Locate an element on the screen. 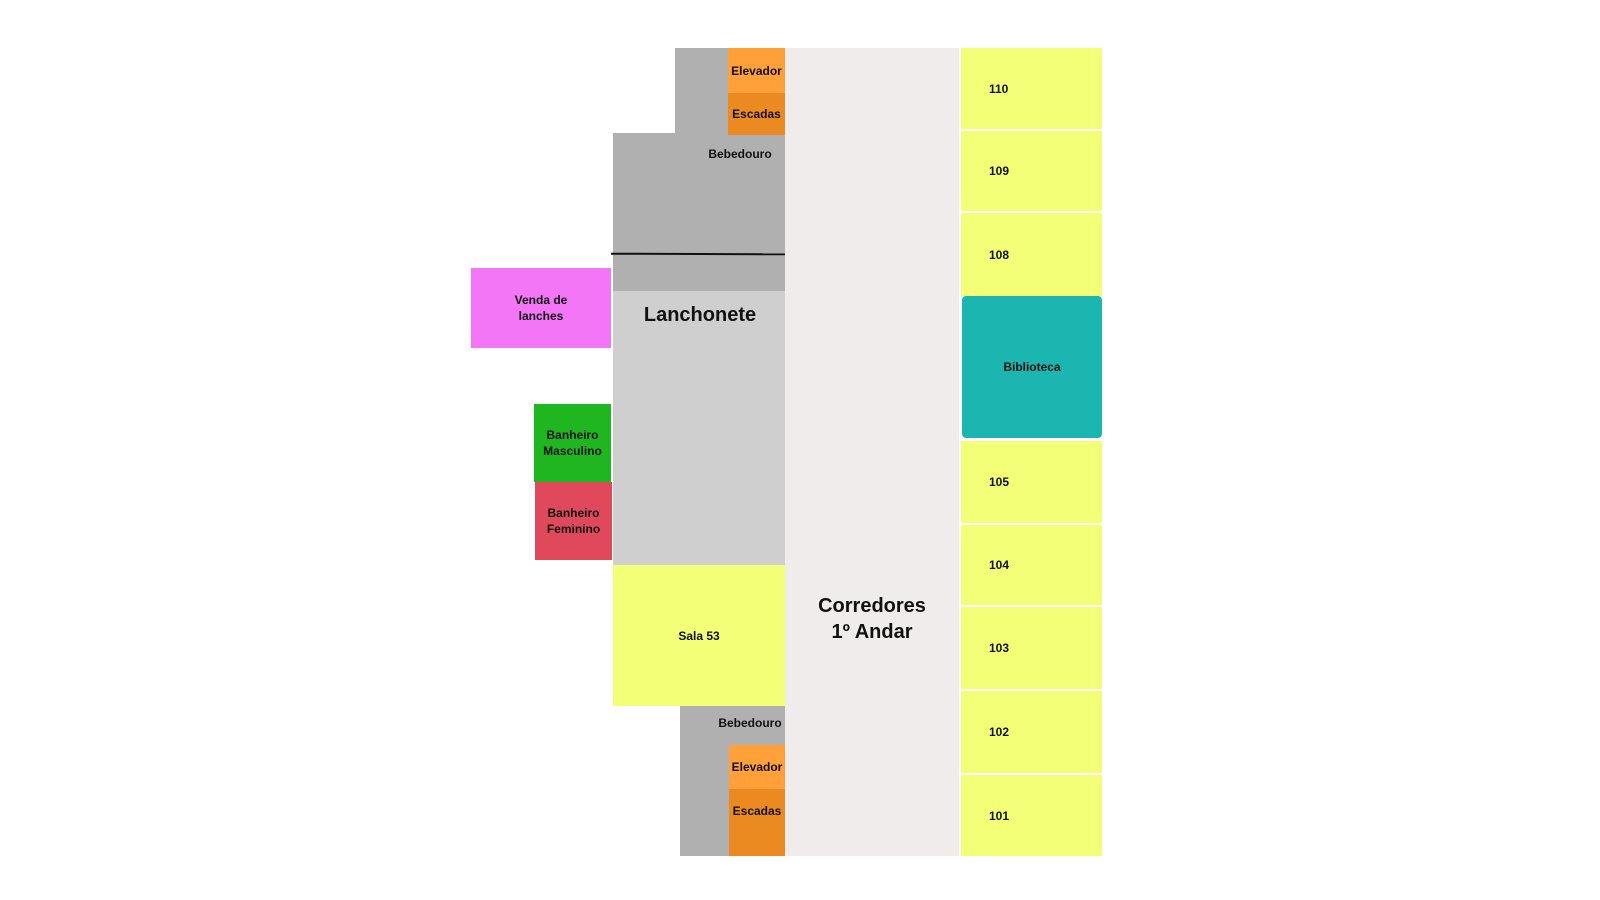  room-101: 101 is located at coordinates (1031, 815).